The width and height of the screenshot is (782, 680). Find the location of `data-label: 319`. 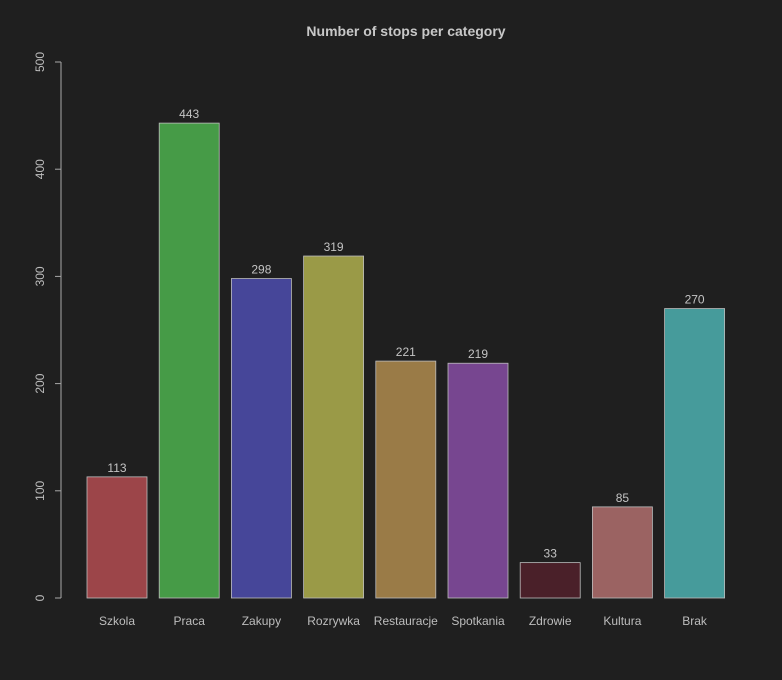

data-label: 319 is located at coordinates (334, 247).